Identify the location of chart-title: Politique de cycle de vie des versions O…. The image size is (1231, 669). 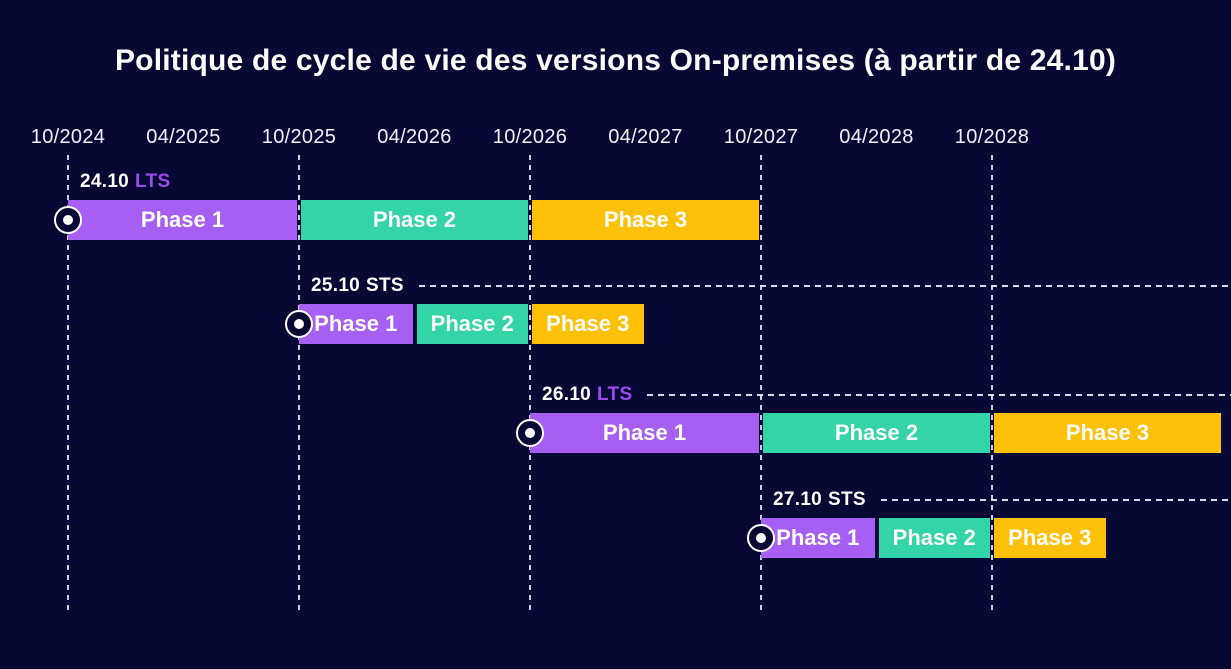
(615, 60).